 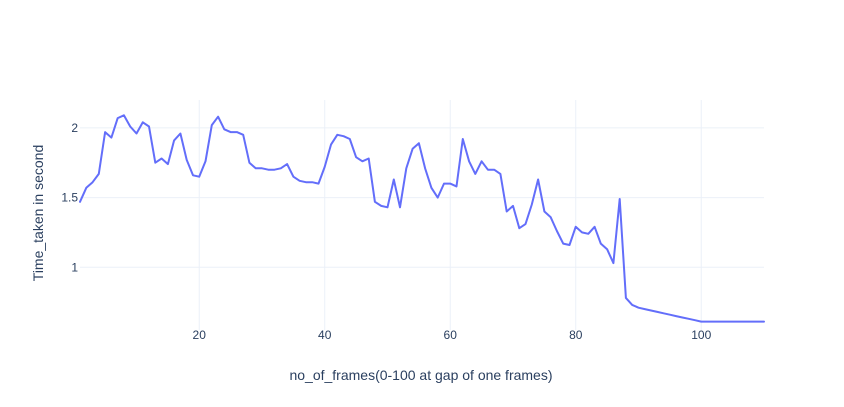 What do you see at coordinates (38, 213) in the screenshot?
I see `y-axis-title: Time_taken in second` at bounding box center [38, 213].